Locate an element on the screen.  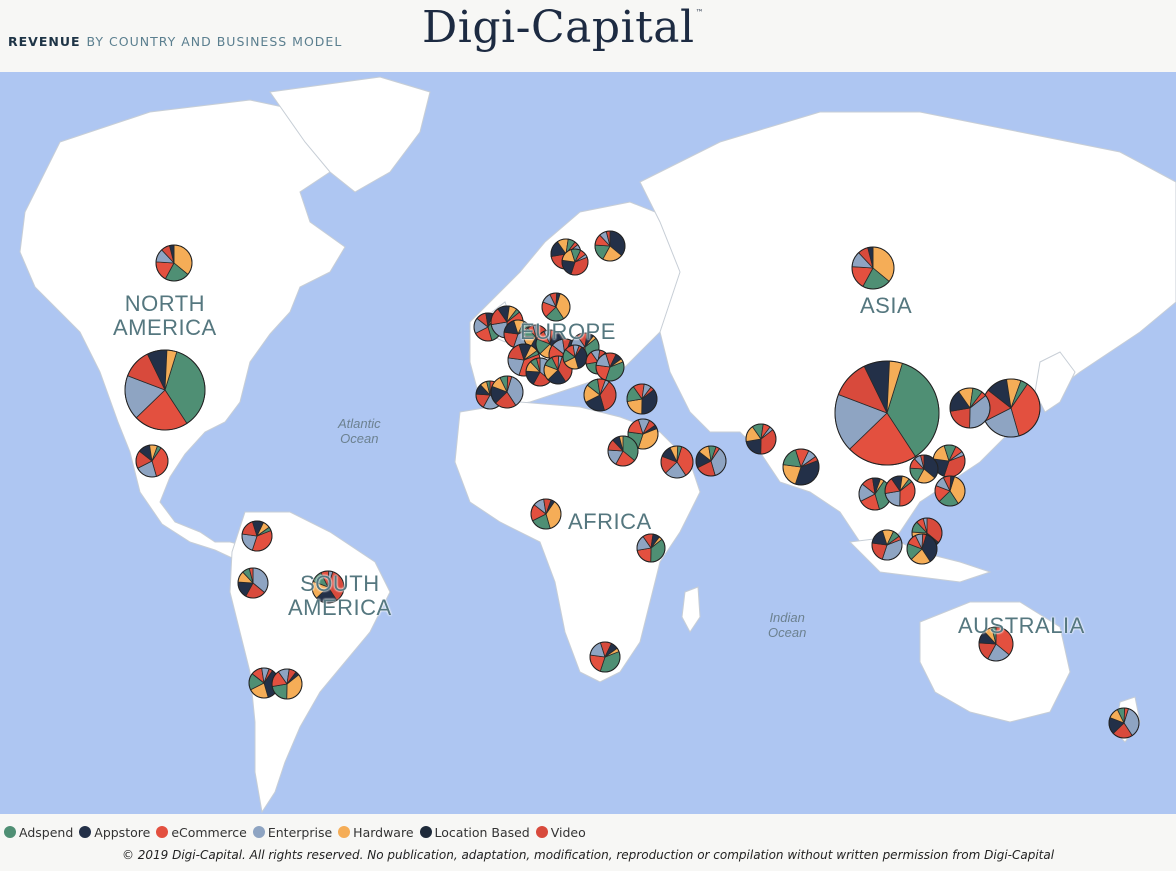
landmass-madagascar is located at coordinates (691, 609).